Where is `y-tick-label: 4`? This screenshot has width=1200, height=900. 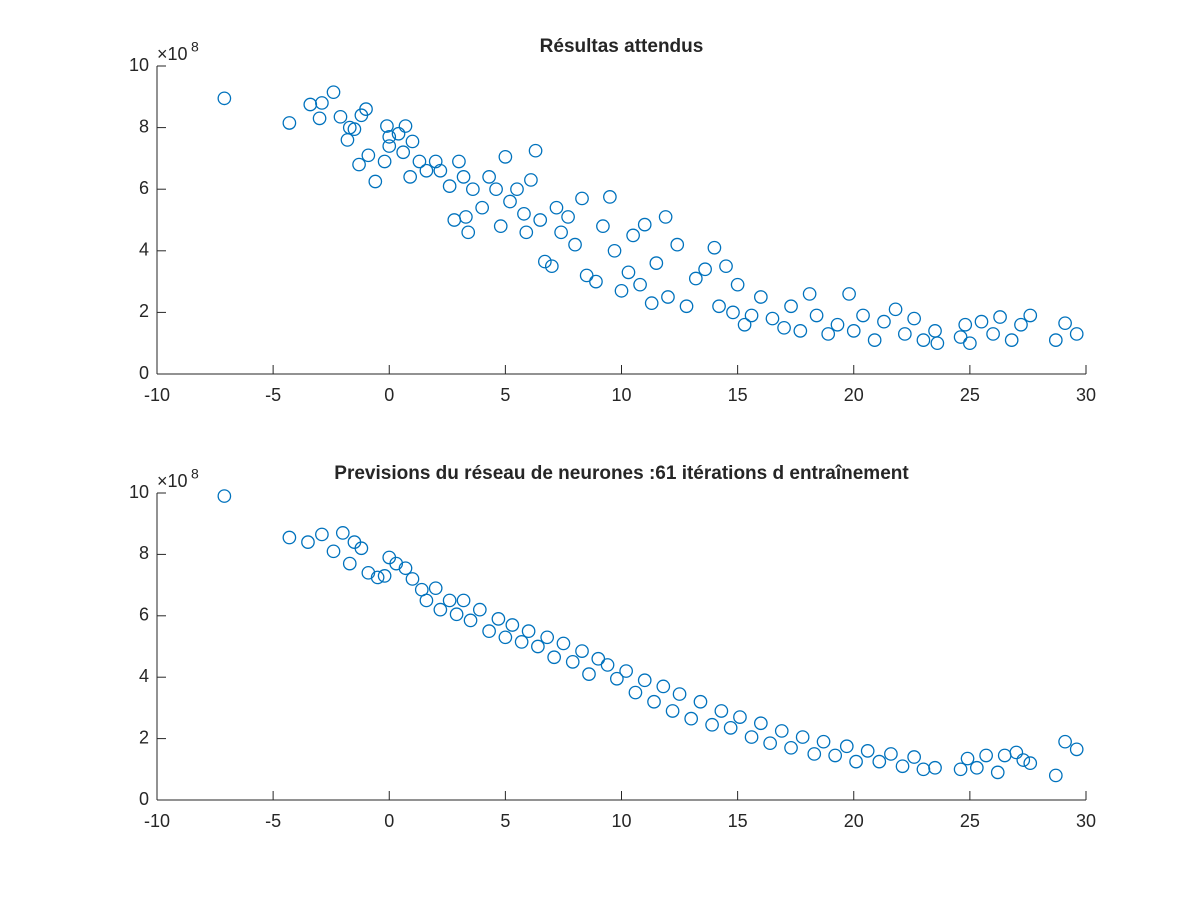 y-tick-label: 4 is located at coordinates (144, 250).